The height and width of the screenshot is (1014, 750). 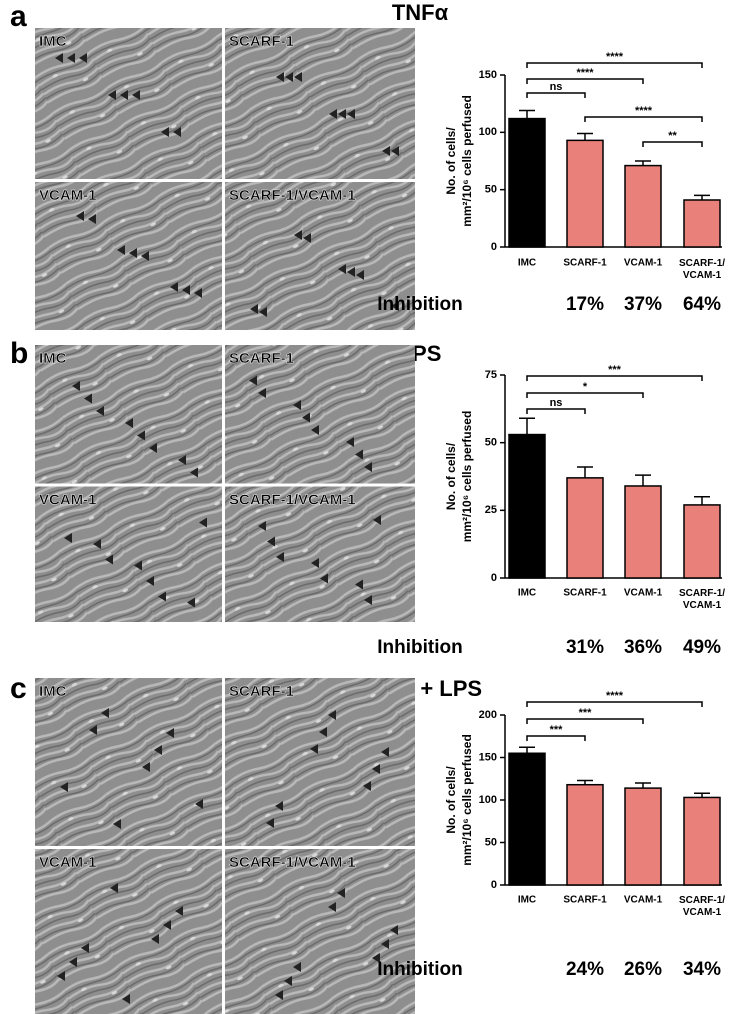 I want to click on panel-letter: a, so click(x=18, y=16).